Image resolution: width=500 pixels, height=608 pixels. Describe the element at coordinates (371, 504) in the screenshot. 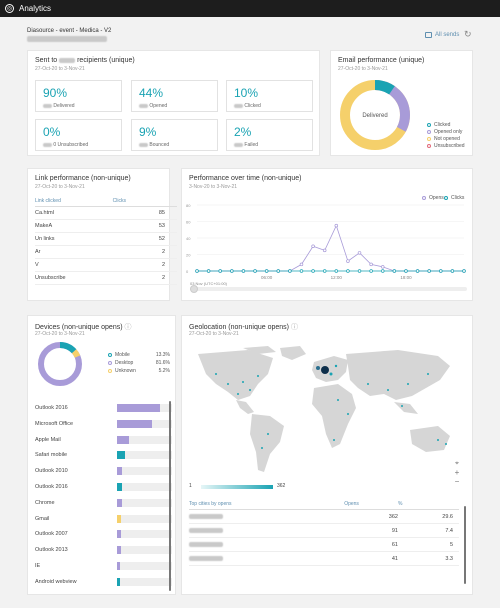

I see `col-opens: Opens` at that location.